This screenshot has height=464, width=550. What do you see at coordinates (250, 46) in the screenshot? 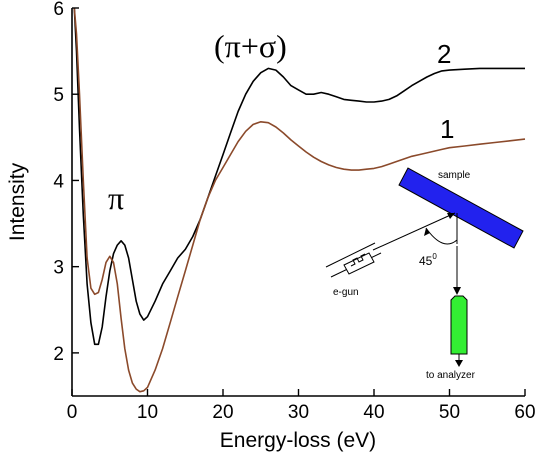
I see `pi-sigma-peak-label: (π+σ)` at bounding box center [250, 46].